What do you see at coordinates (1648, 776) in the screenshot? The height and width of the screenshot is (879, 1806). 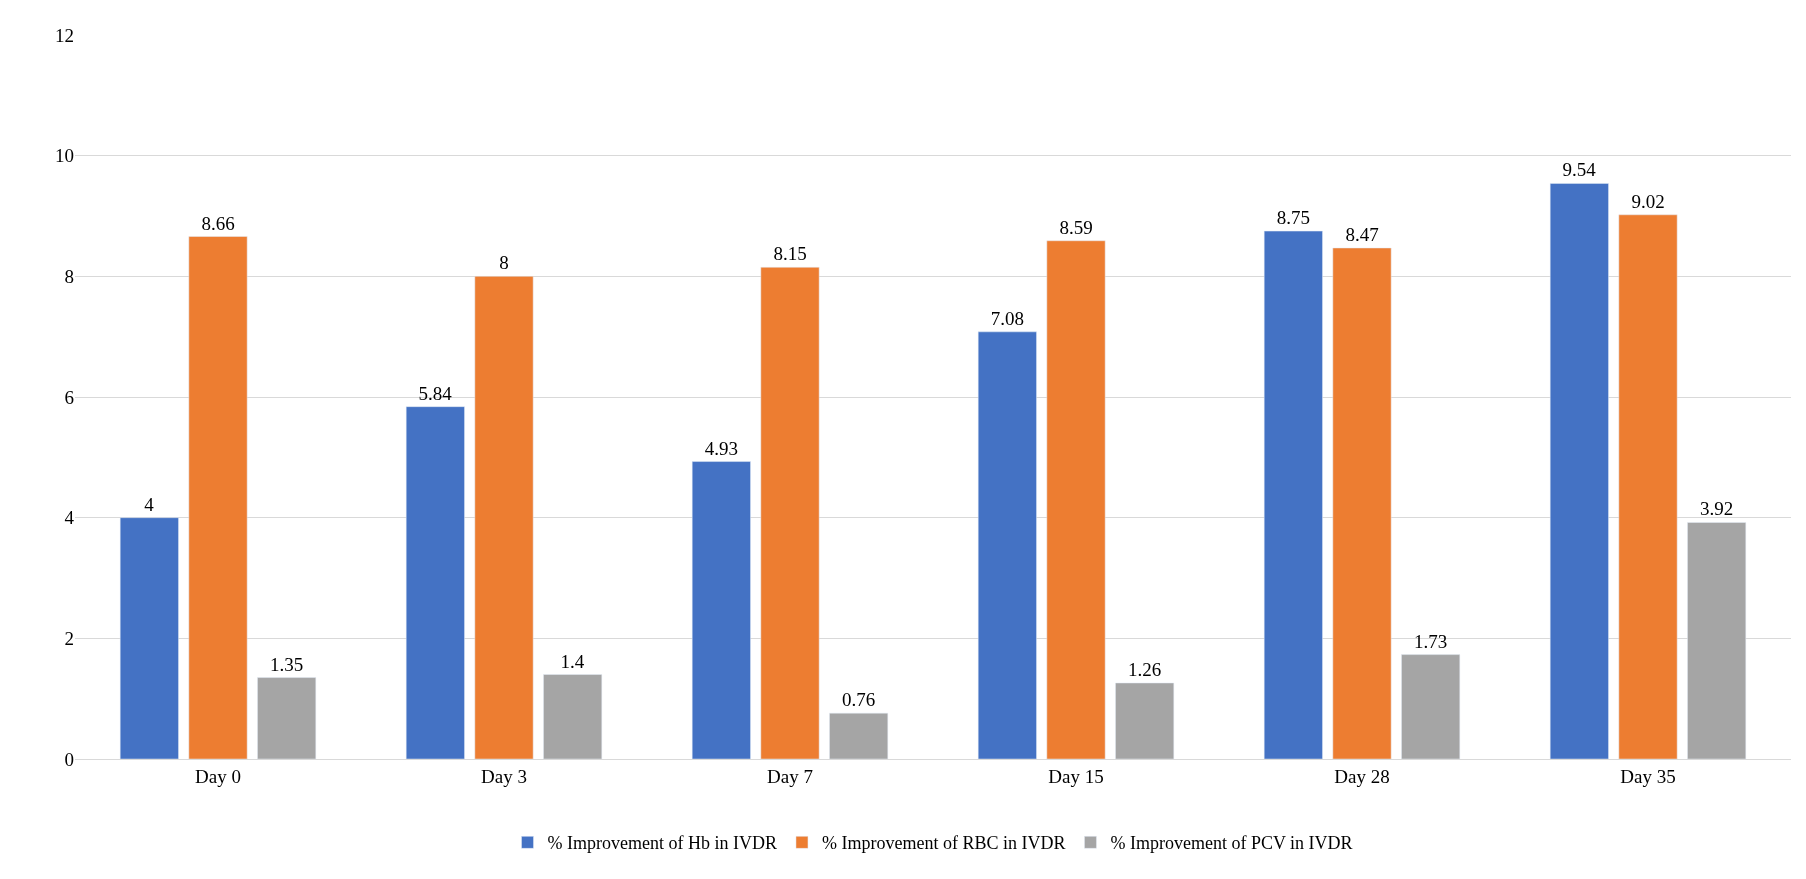 I see `x-tick-label: Day 35` at bounding box center [1648, 776].